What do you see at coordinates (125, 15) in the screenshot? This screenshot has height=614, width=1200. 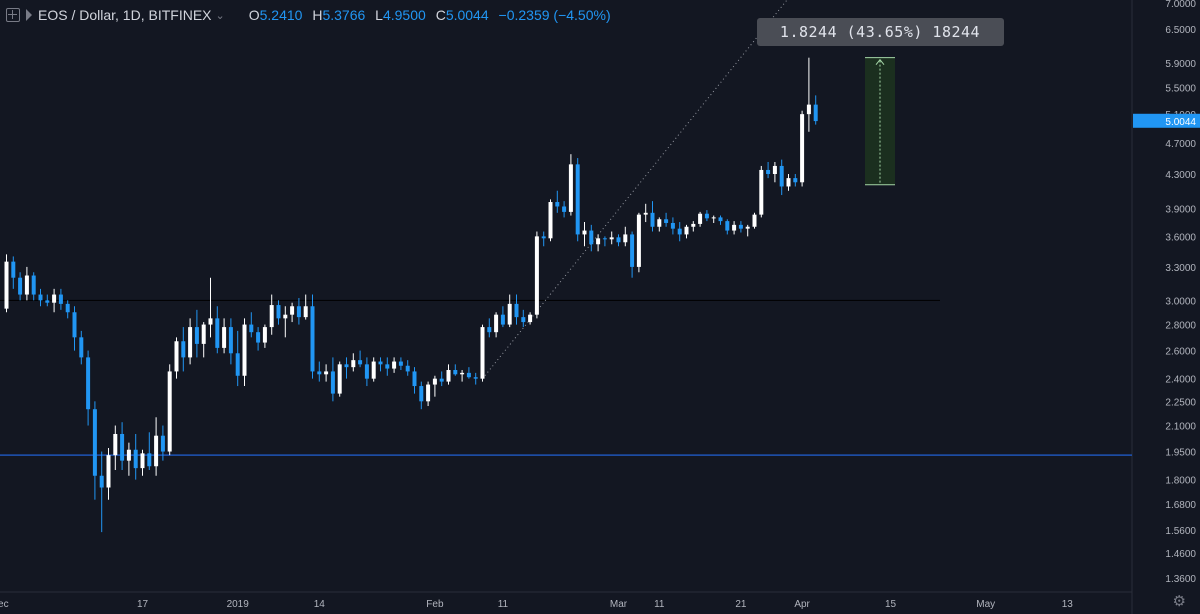 I see `symbol-title: EOS / Dollar, 1D, BITFINEX` at bounding box center [125, 15].